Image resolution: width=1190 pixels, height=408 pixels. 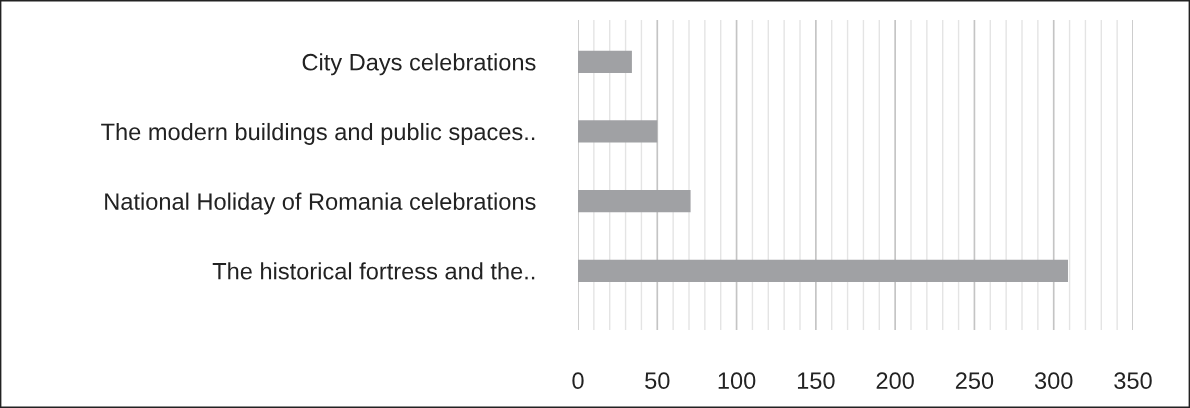 What do you see at coordinates (816, 381) in the screenshot?
I see `x-tick-label: 150` at bounding box center [816, 381].